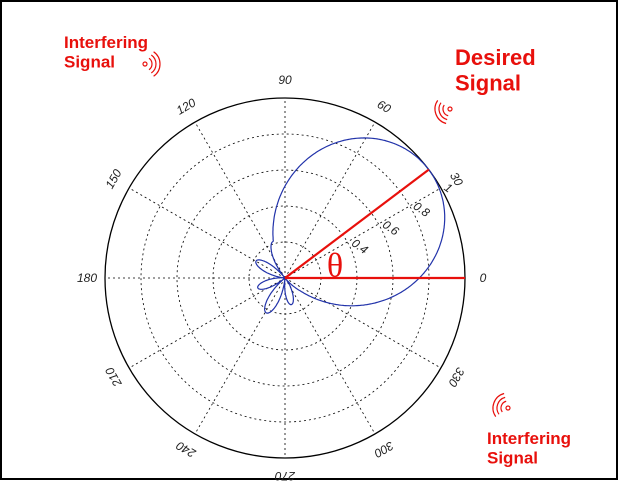 This screenshot has height=482, width=618. I want to click on angle-tick-label: 240, so click(186, 449).